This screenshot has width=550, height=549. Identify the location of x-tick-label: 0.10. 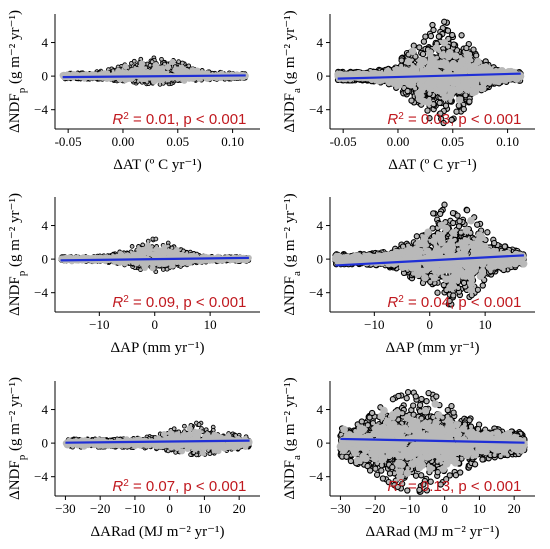
(507, 141).